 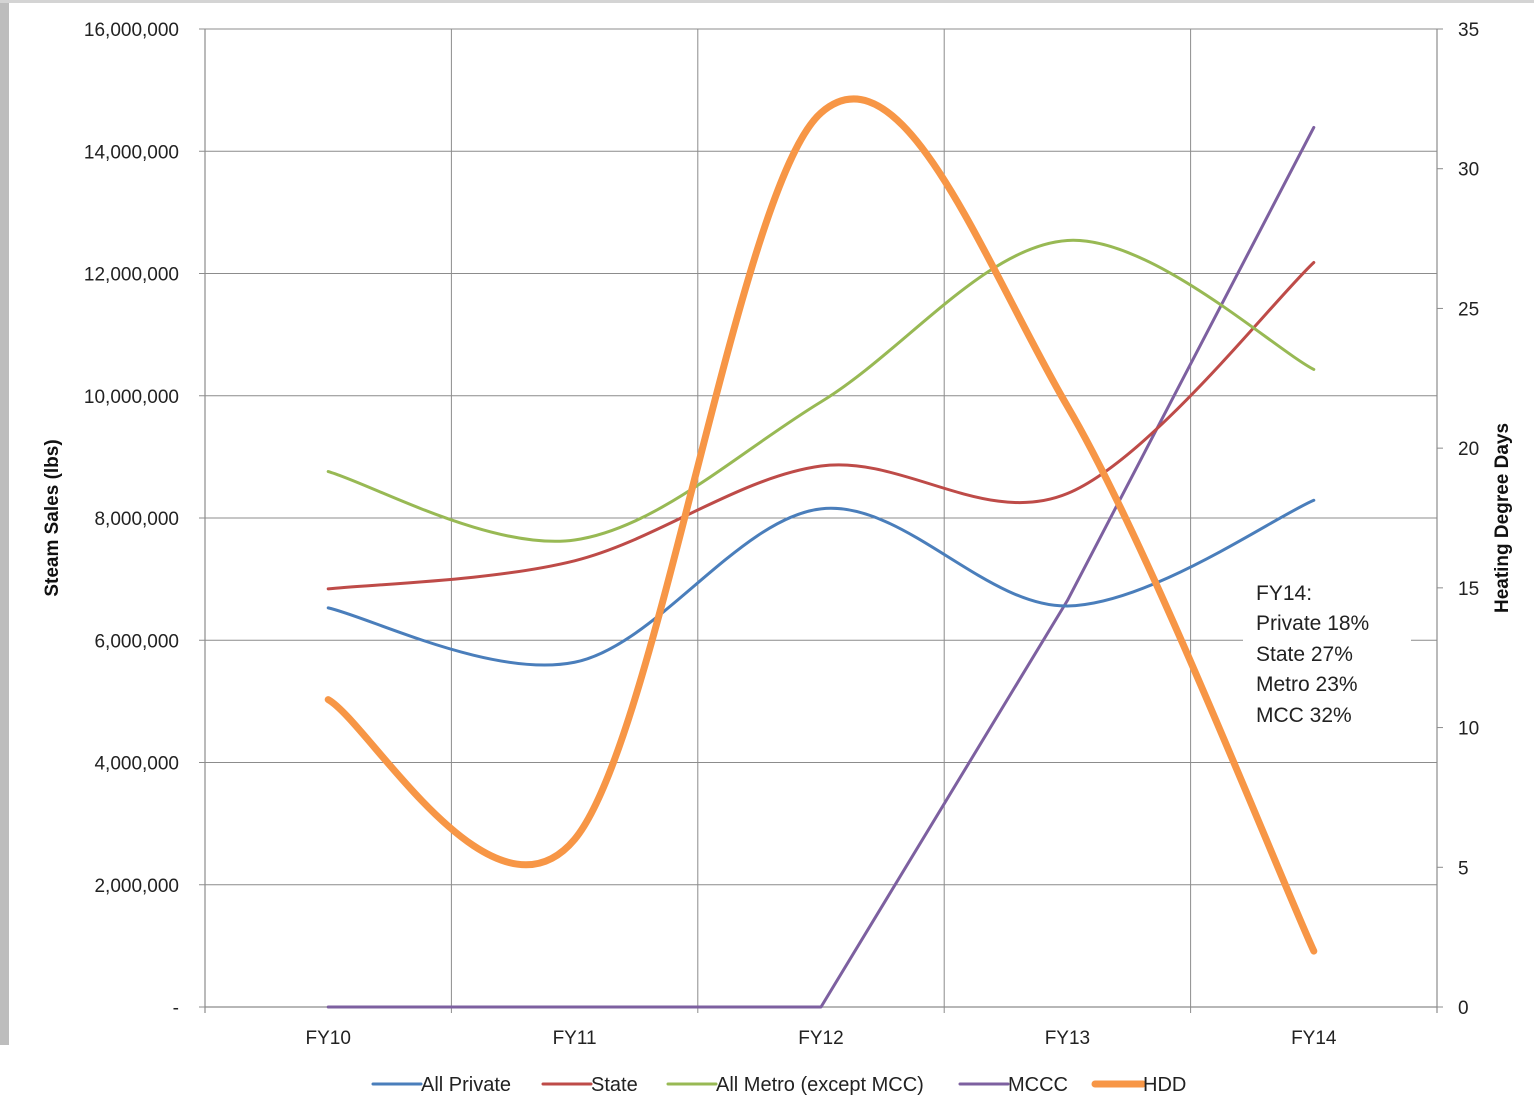 What do you see at coordinates (136, 886) in the screenshot?
I see `y-tick-label: 2,000,000` at bounding box center [136, 886].